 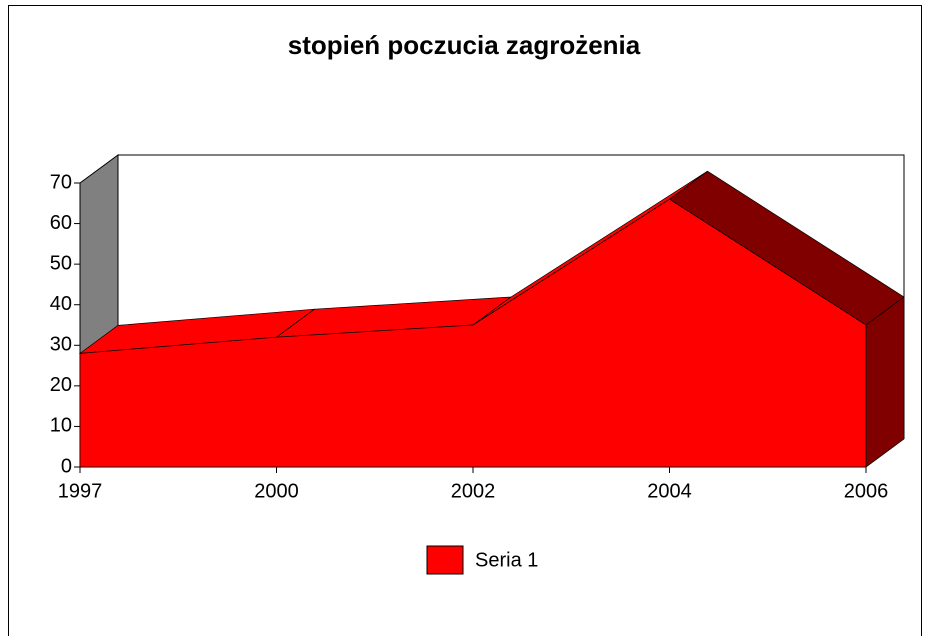 I want to click on x-tick-label: 2002, so click(x=473, y=491).